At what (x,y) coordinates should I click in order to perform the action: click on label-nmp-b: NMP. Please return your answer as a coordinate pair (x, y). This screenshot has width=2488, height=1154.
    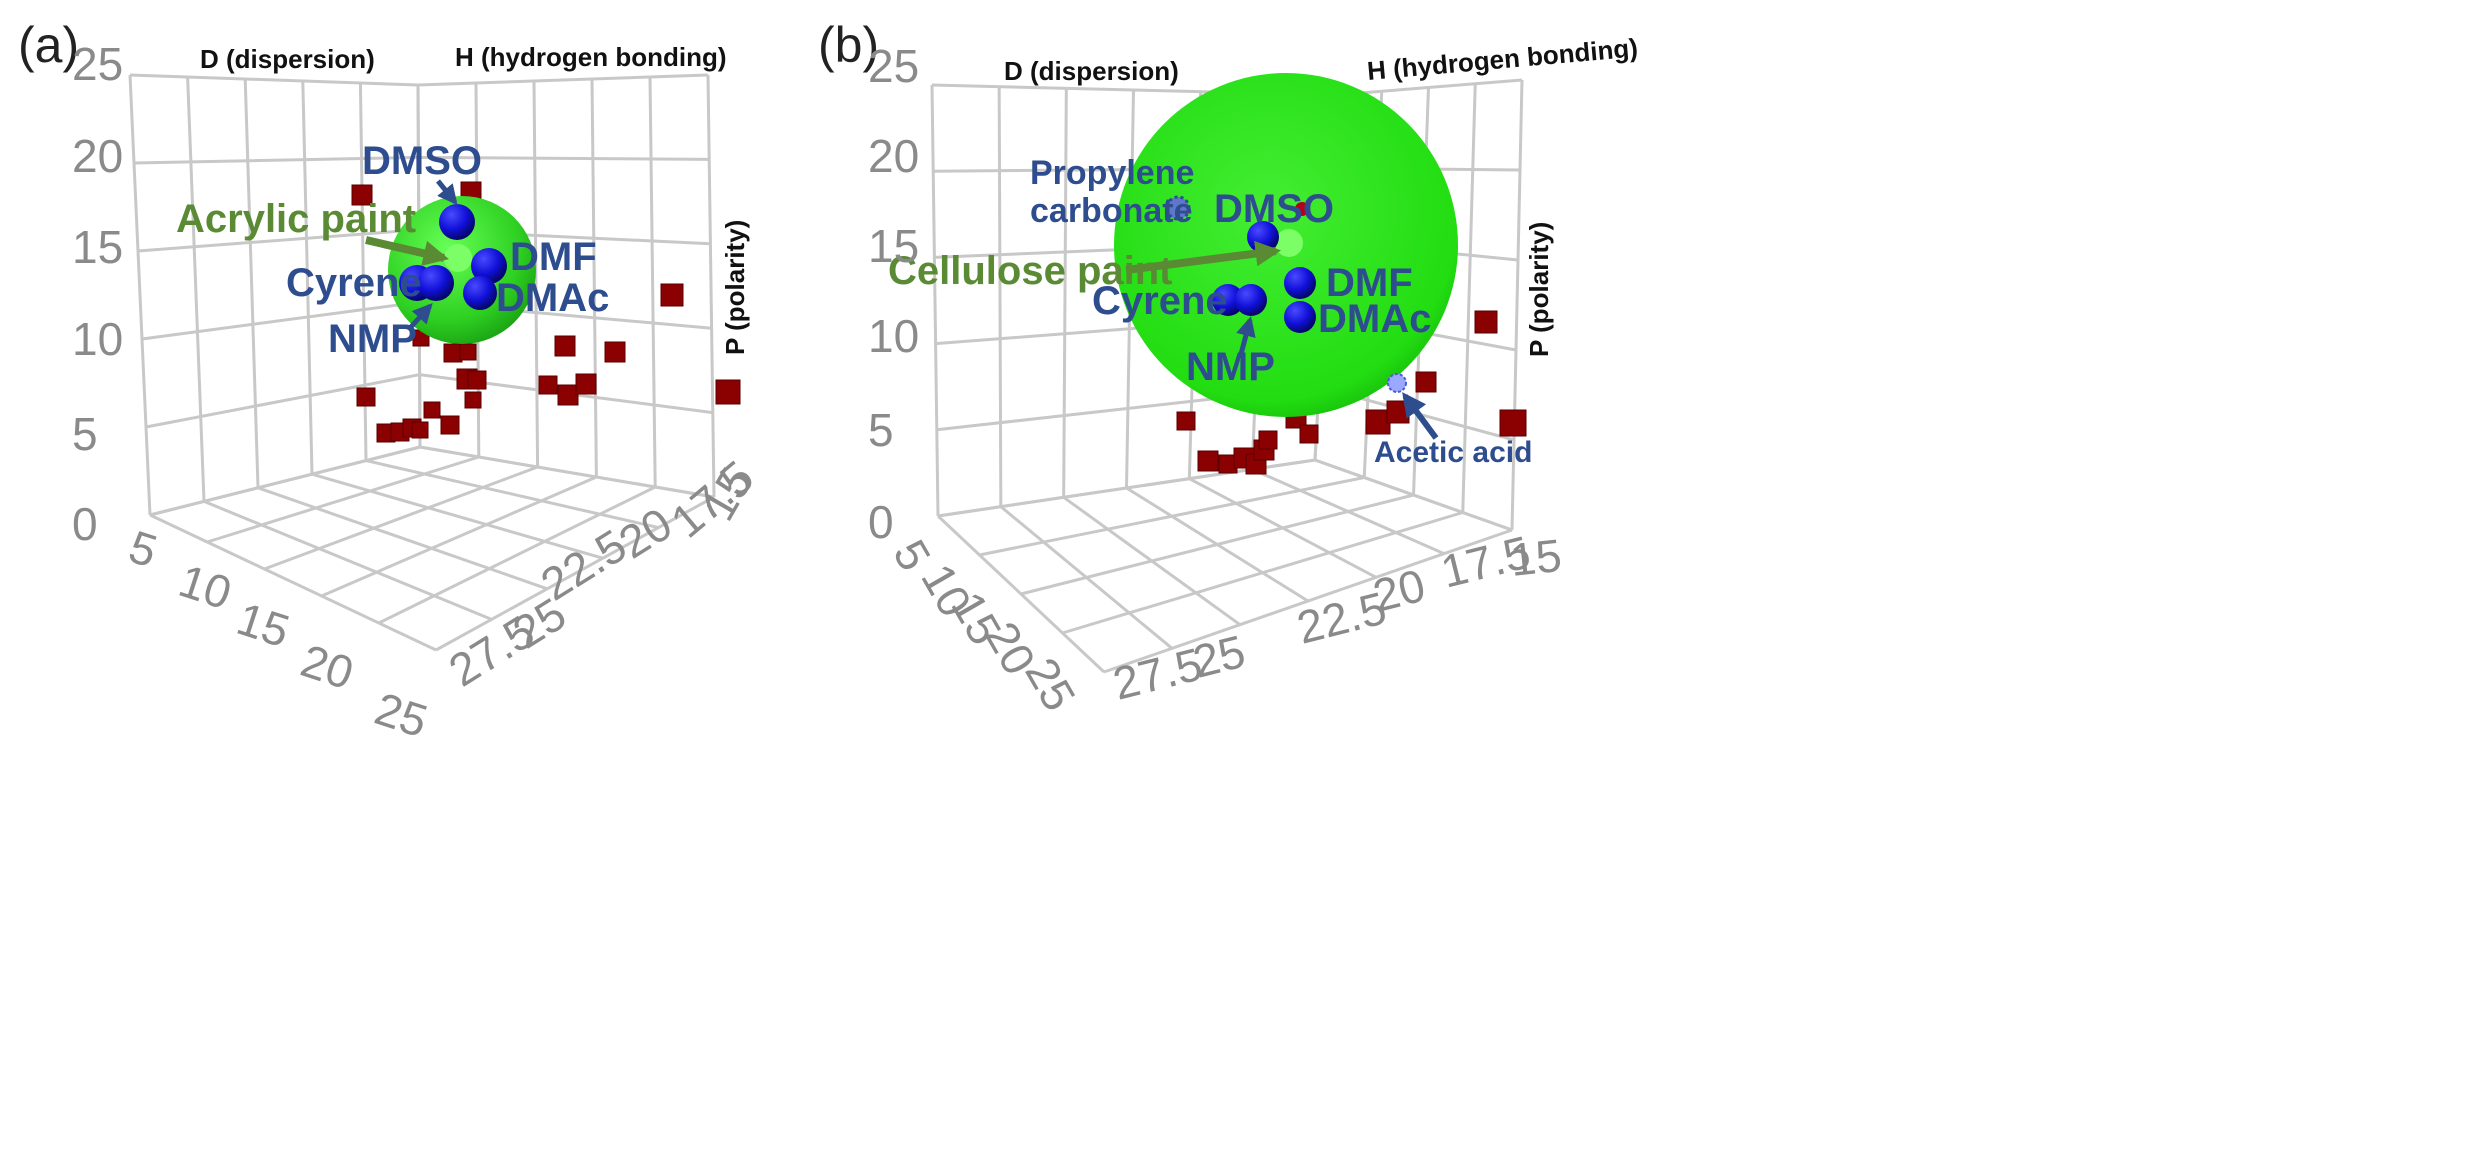
    Looking at the image, I should click on (1230, 367).